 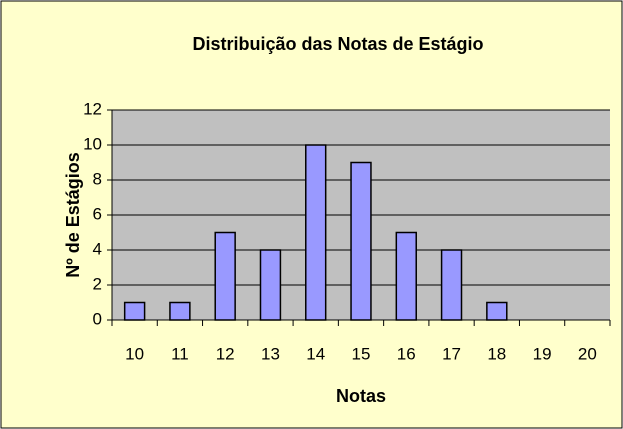 What do you see at coordinates (451, 353) in the screenshot?
I see `x-tick-label: 17` at bounding box center [451, 353].